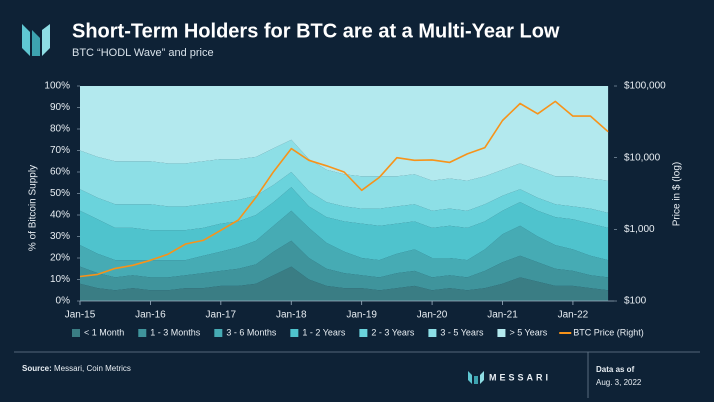 This screenshot has width=714, height=402. I want to click on legend-label: 1 - 3 Months, so click(175, 332).